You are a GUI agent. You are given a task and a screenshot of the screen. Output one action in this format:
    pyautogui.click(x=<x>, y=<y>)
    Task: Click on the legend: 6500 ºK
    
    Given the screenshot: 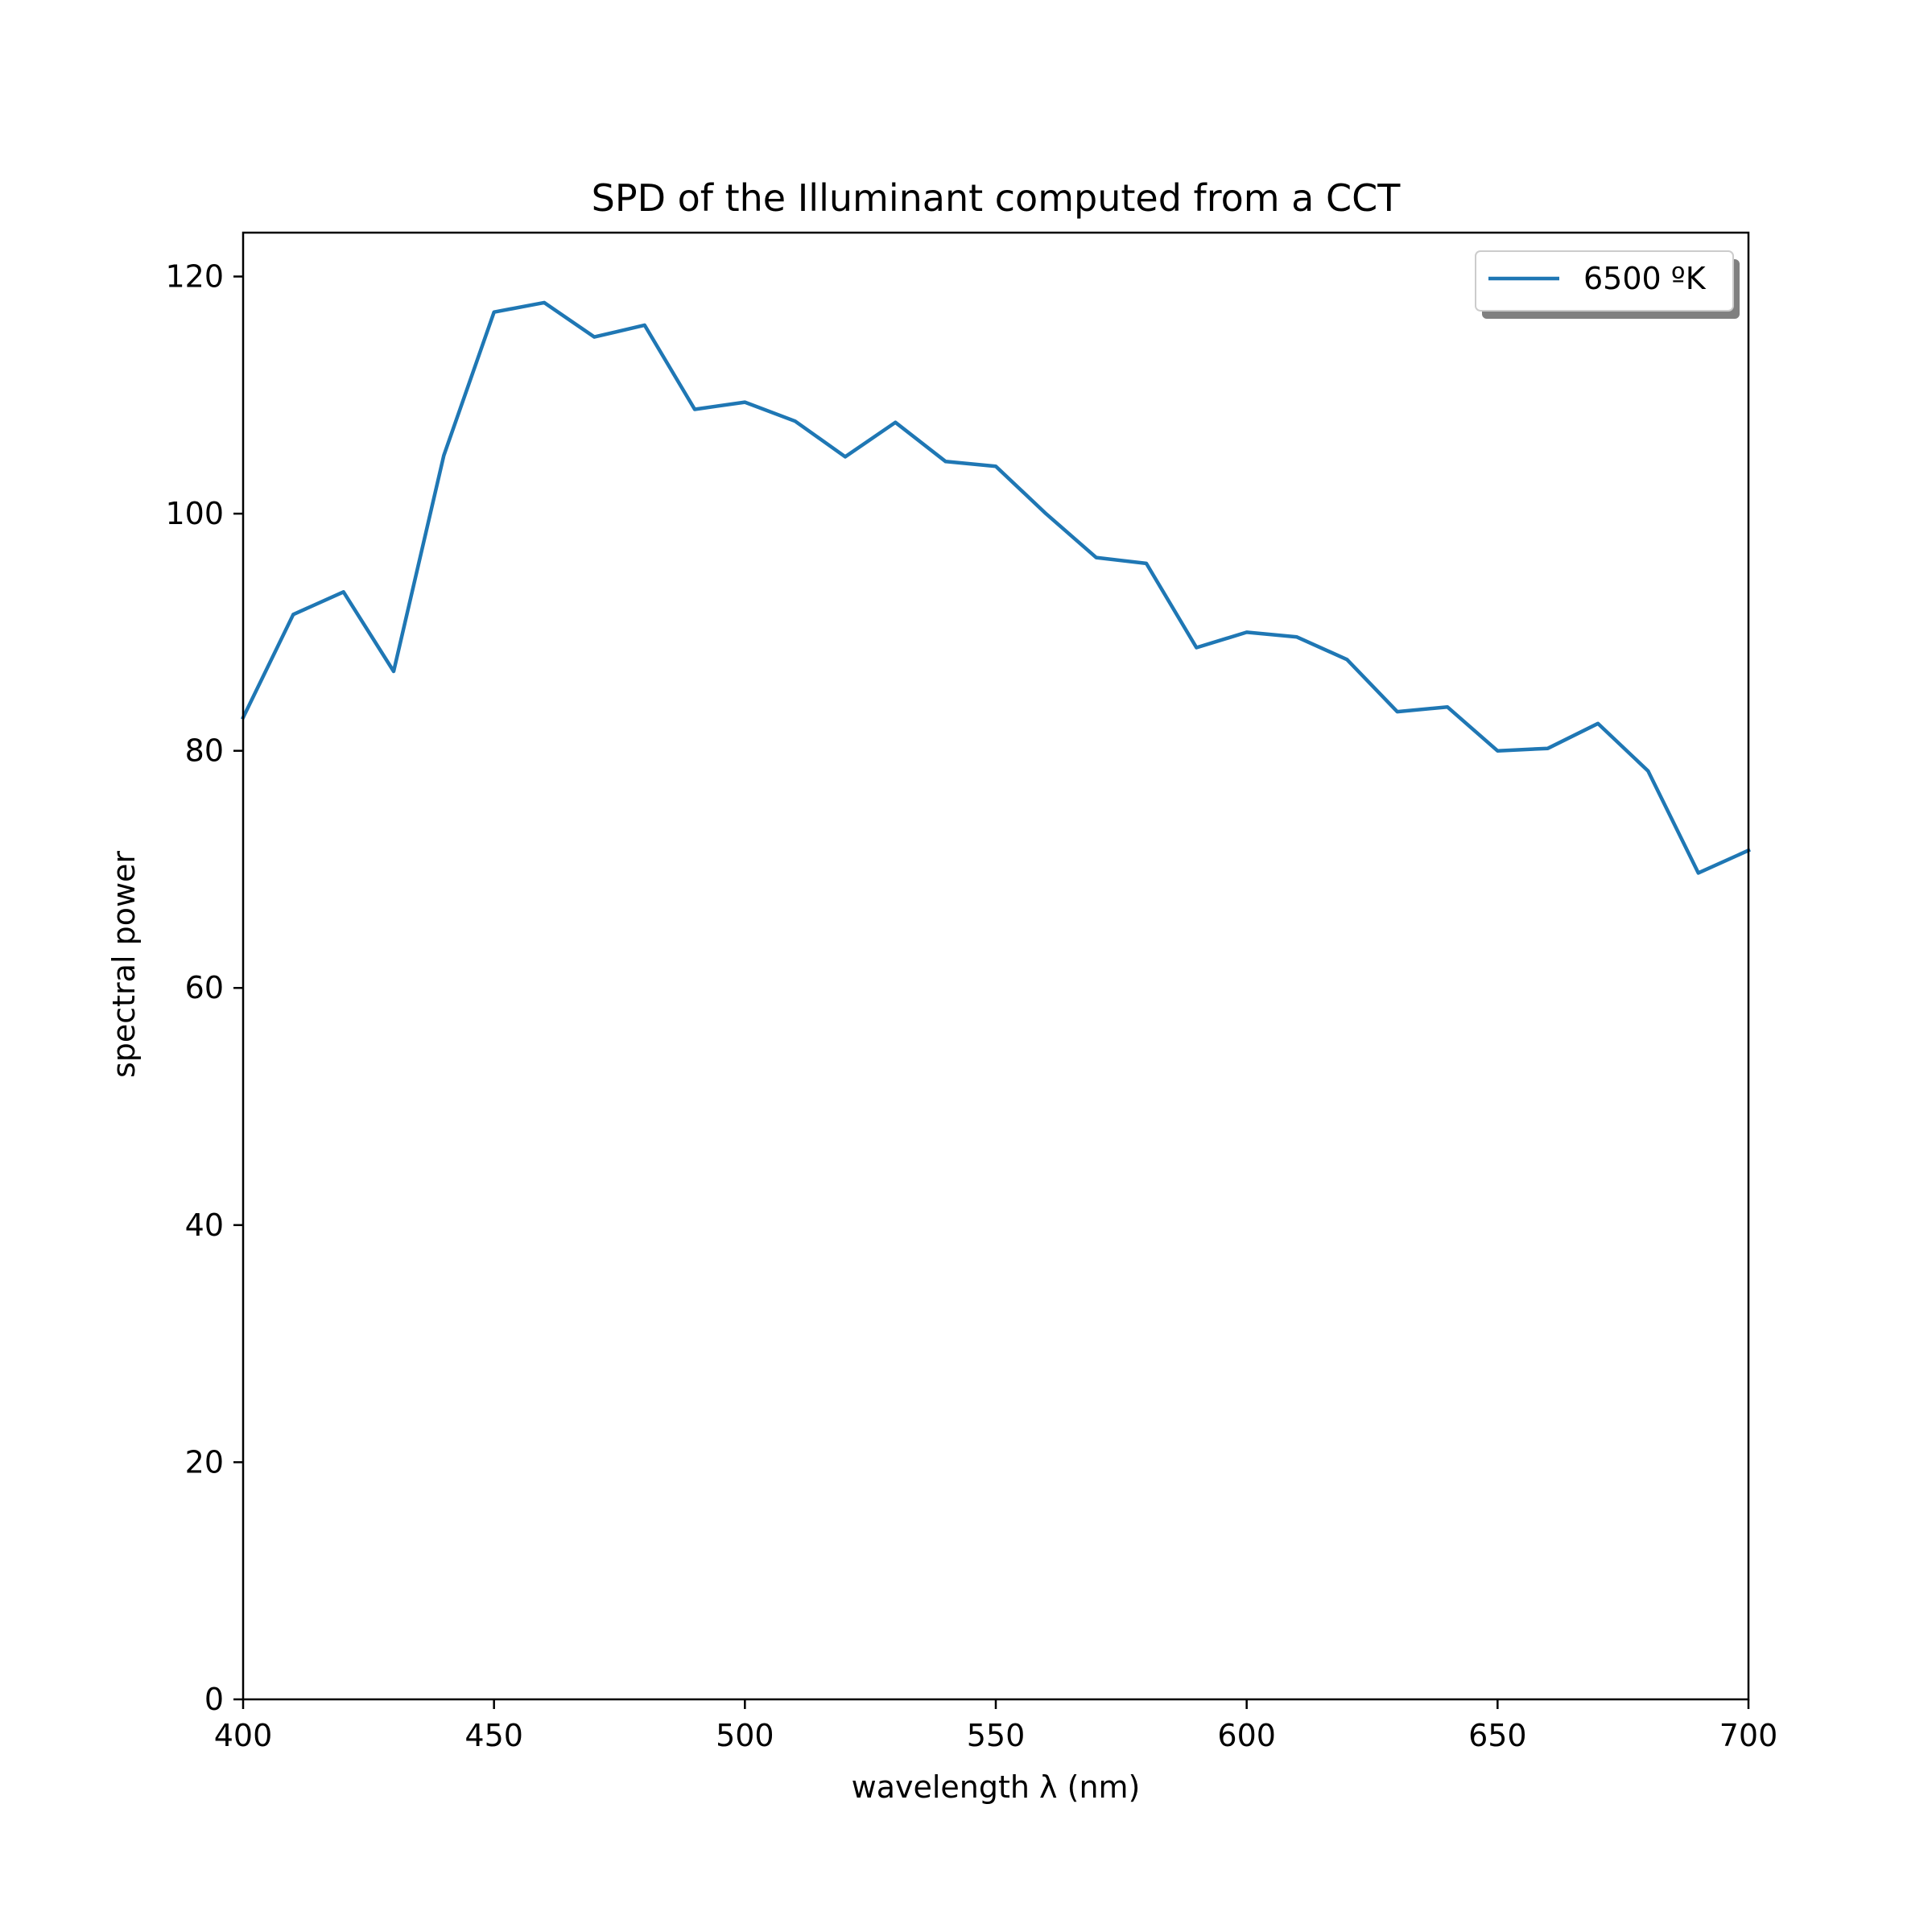 What is the action you would take?
    pyautogui.click(x=1607, y=284)
    